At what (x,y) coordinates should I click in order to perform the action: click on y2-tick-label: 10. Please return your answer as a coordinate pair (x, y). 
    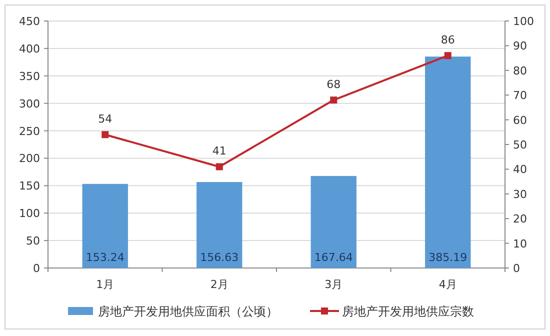
    Looking at the image, I should click on (520, 243).